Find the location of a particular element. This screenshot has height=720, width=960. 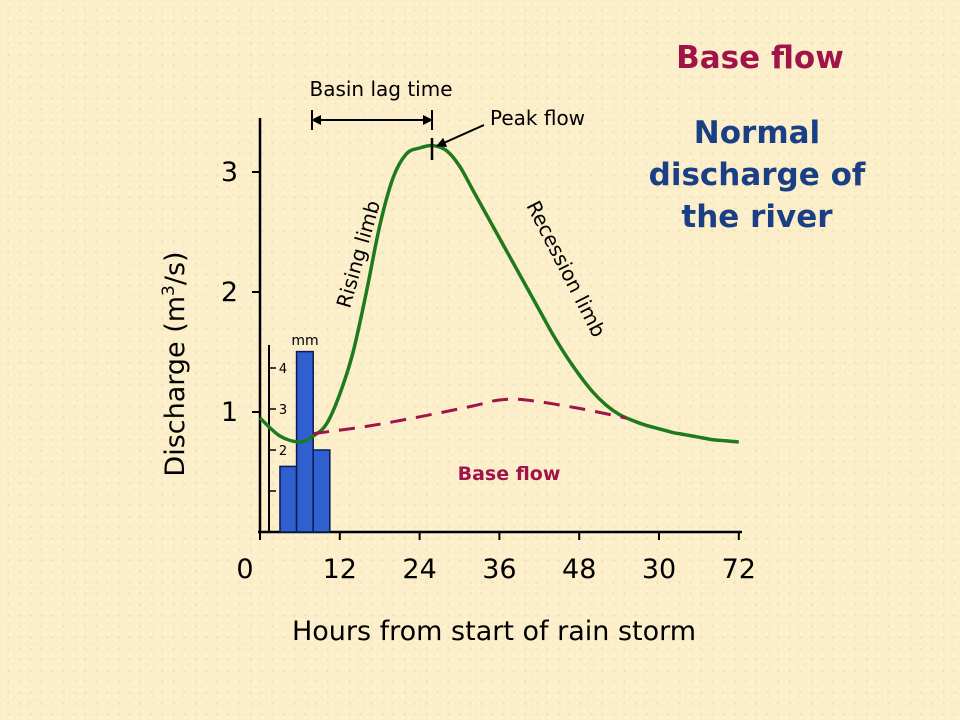

y-axis-label: Discharge (m3/s) is located at coordinates (175, 363).